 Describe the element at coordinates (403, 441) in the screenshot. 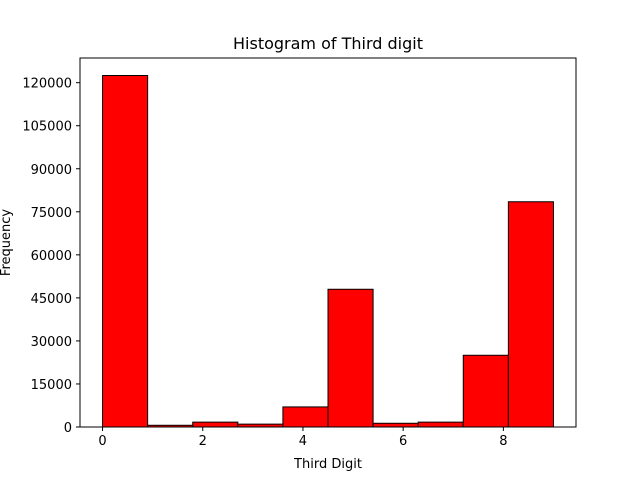

I see `x-tick-label: 6` at that location.